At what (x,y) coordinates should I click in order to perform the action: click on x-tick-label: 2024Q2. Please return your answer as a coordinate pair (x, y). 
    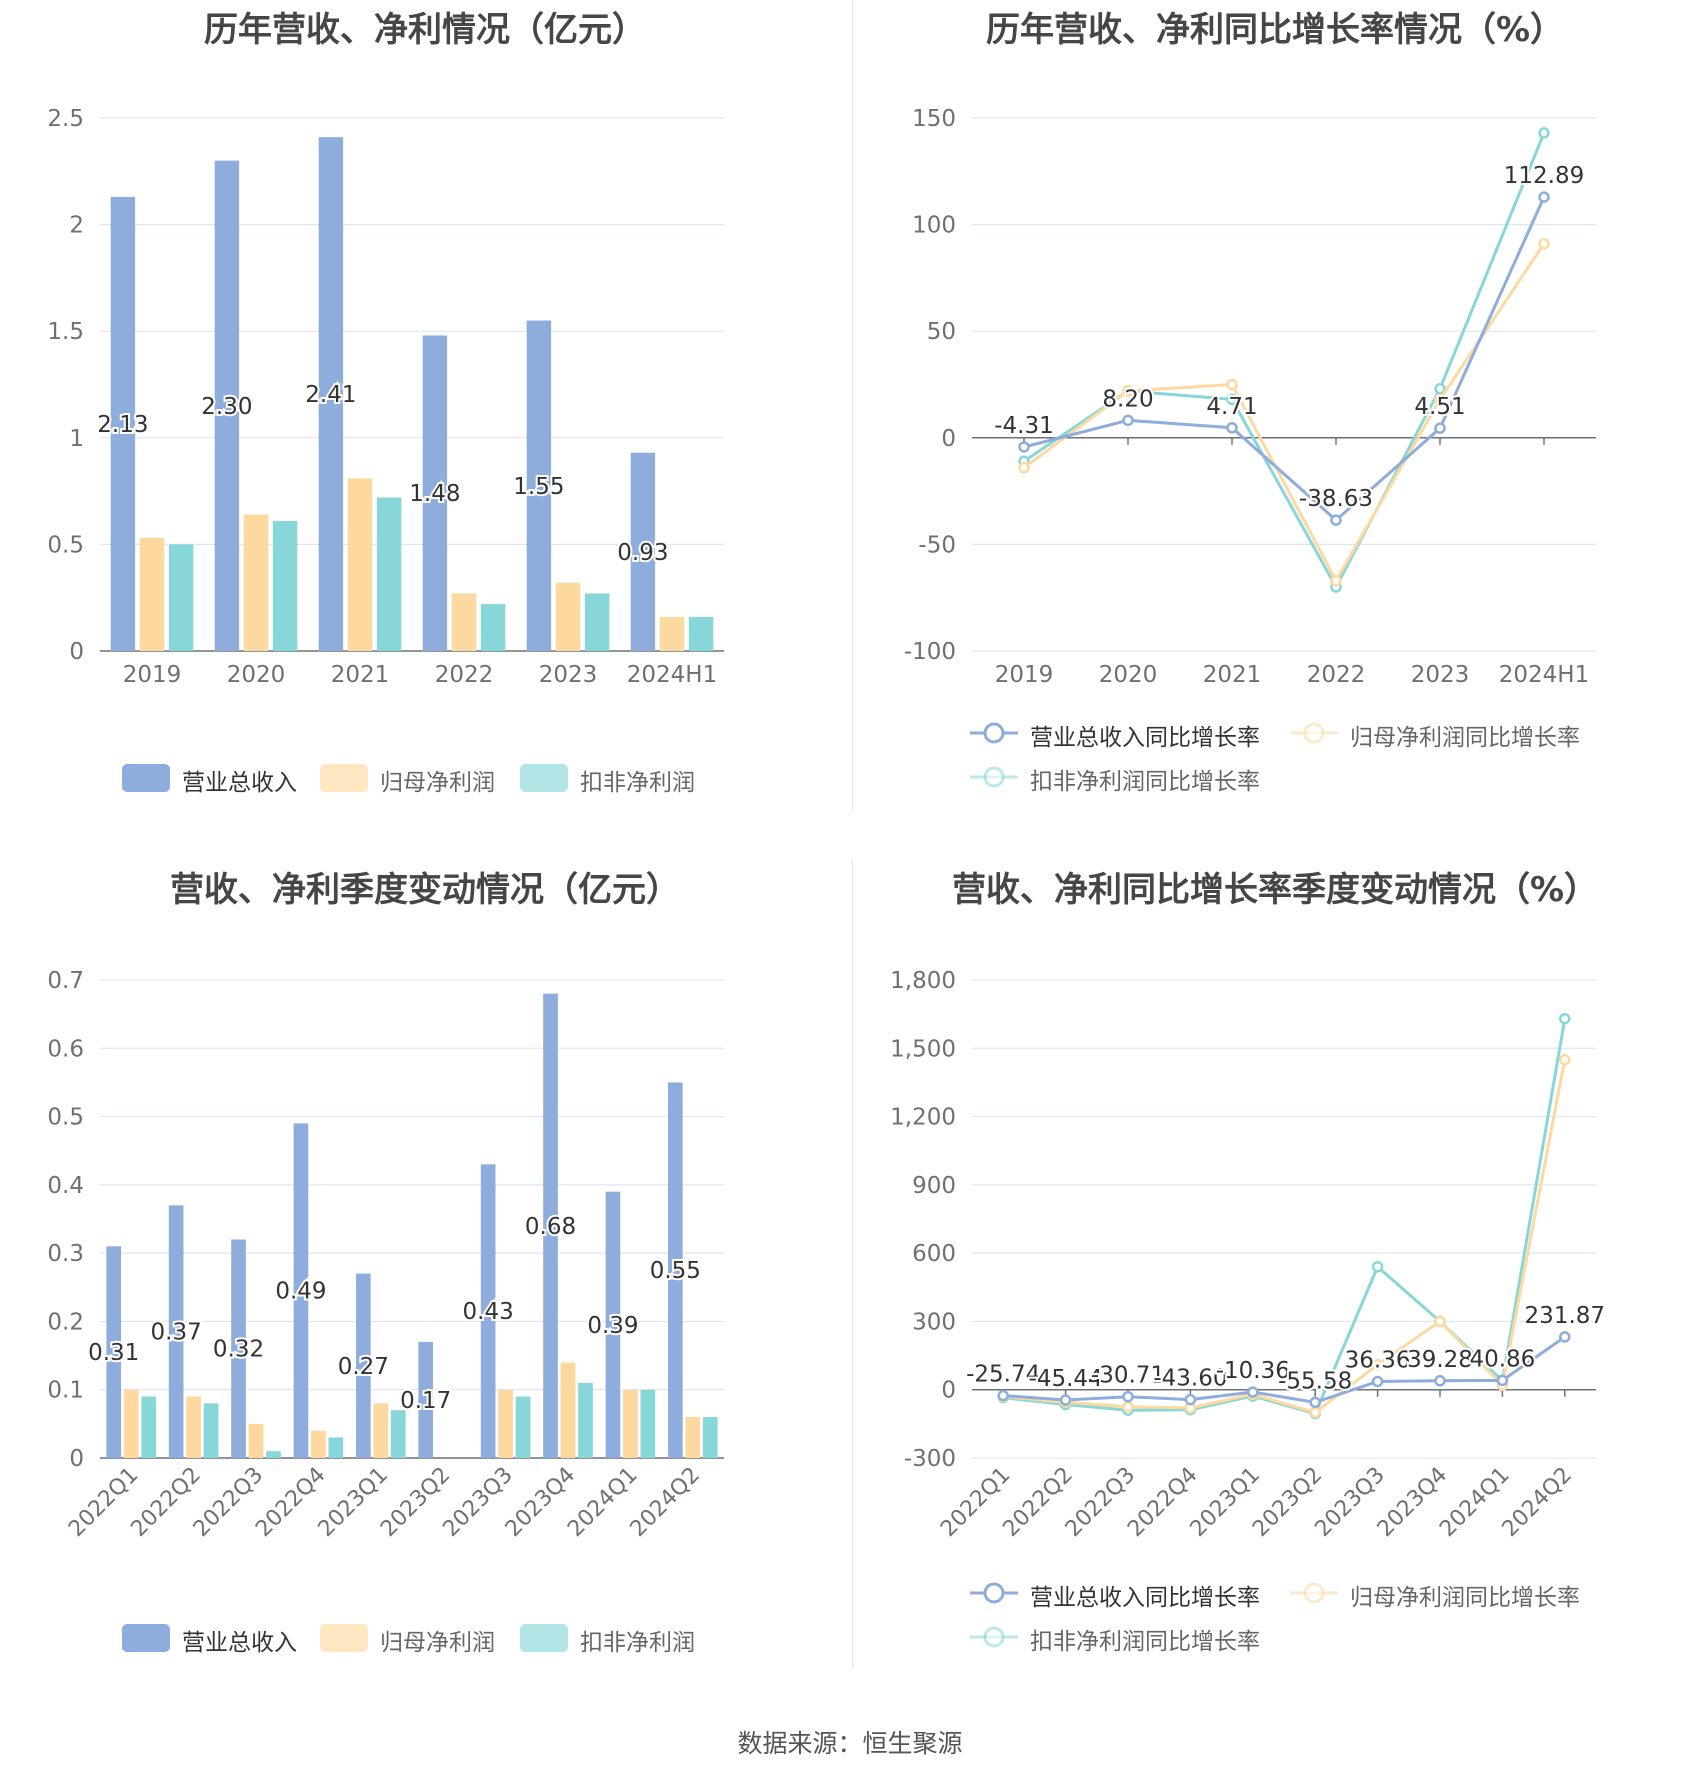
    Looking at the image, I should click on (1537, 1502).